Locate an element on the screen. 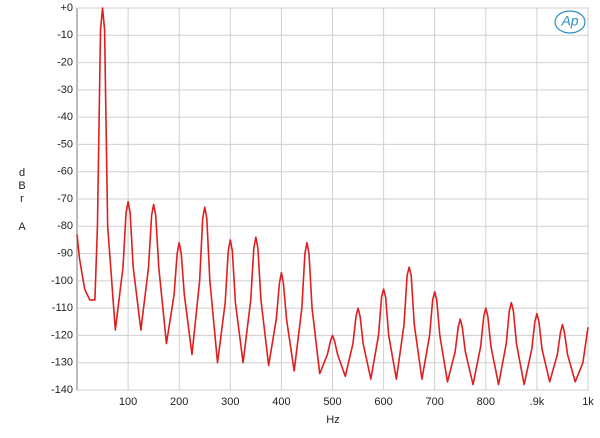 This screenshot has width=600, height=438. logo: Ap is located at coordinates (570, 22).